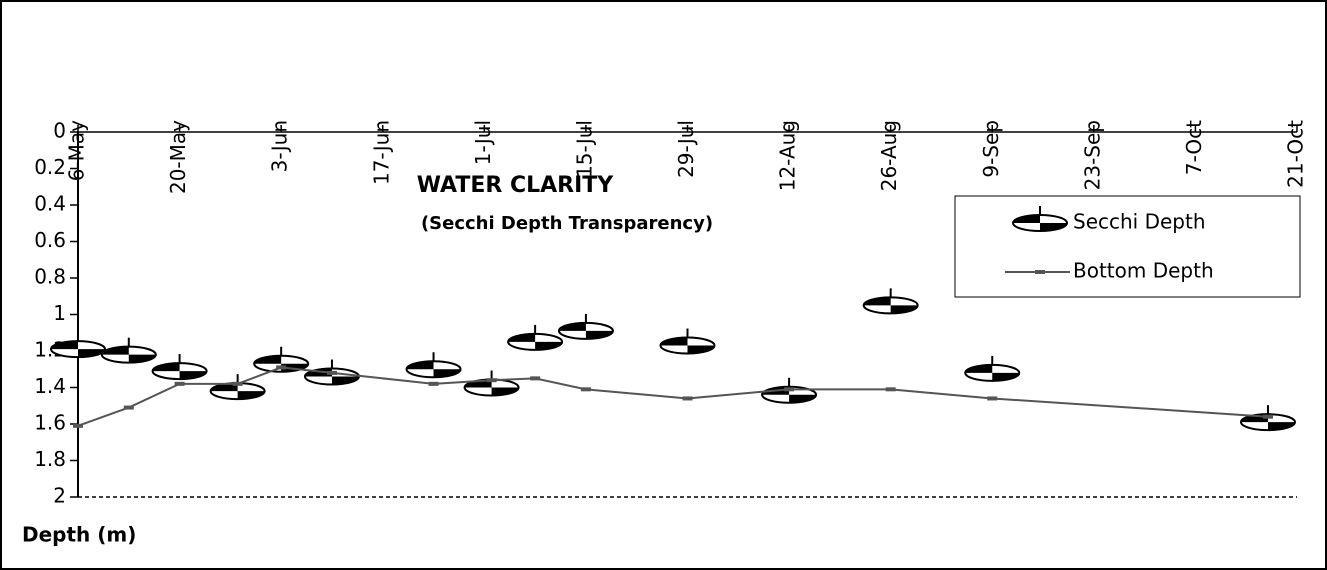 This screenshot has height=570, width=1327. What do you see at coordinates (50, 386) in the screenshot?
I see `y-tick-label: 1.4` at bounding box center [50, 386].